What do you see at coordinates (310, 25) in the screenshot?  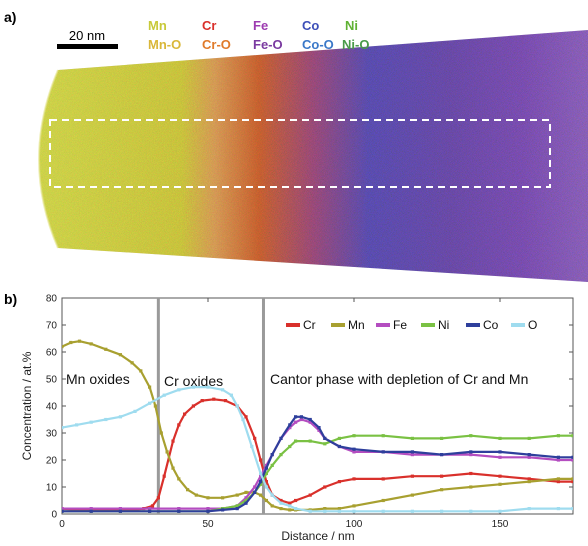 I see `legend-co: Co` at bounding box center [310, 25].